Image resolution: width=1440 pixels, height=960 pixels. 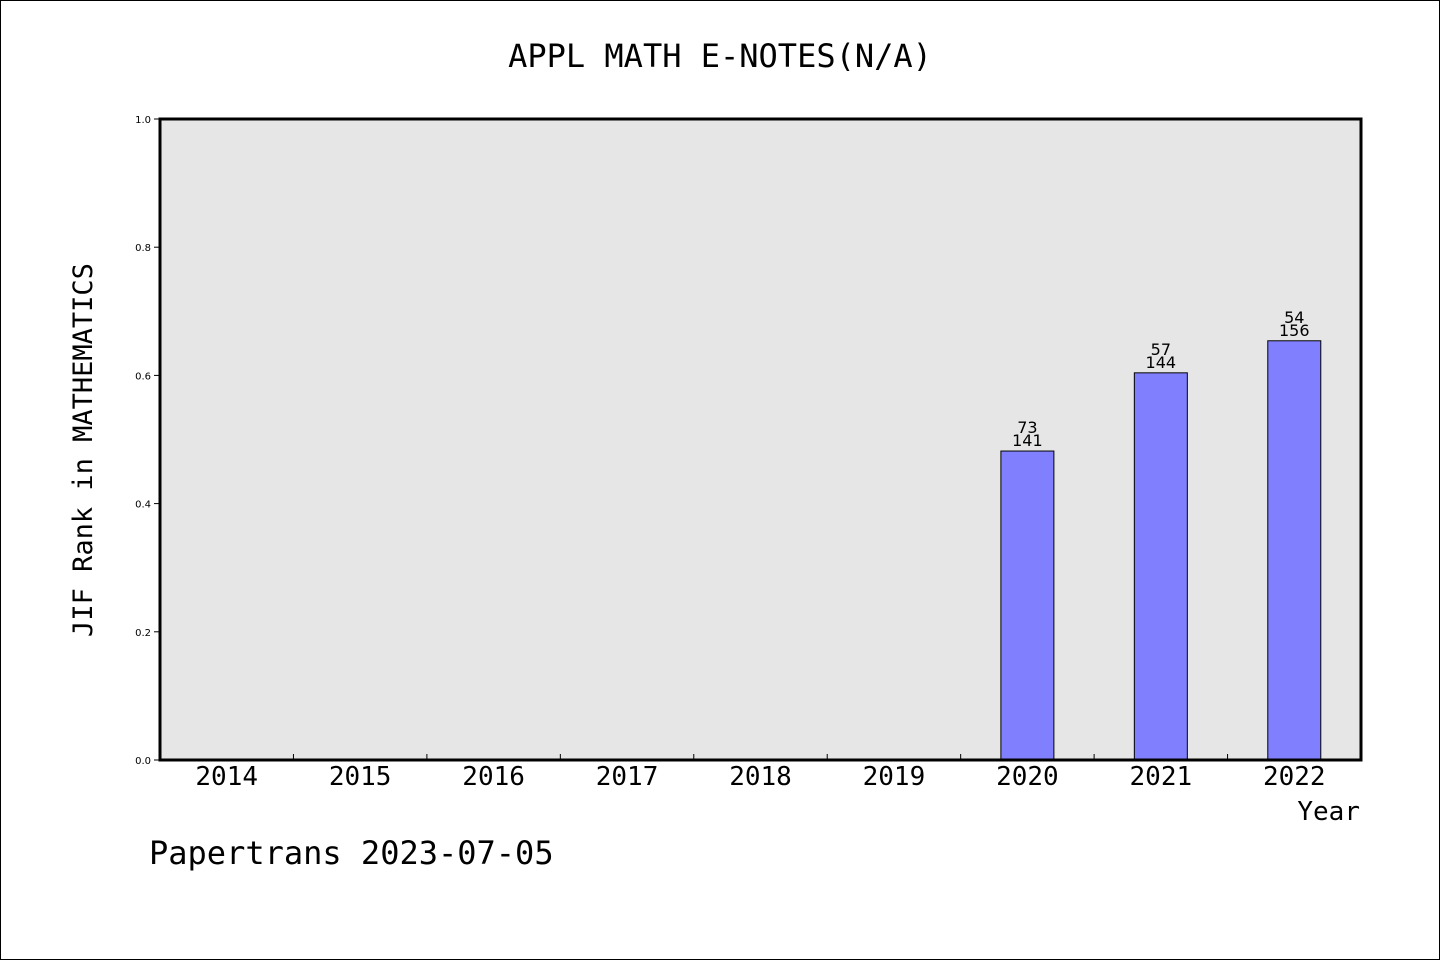 I want to click on bars, so click(x=1161, y=550).